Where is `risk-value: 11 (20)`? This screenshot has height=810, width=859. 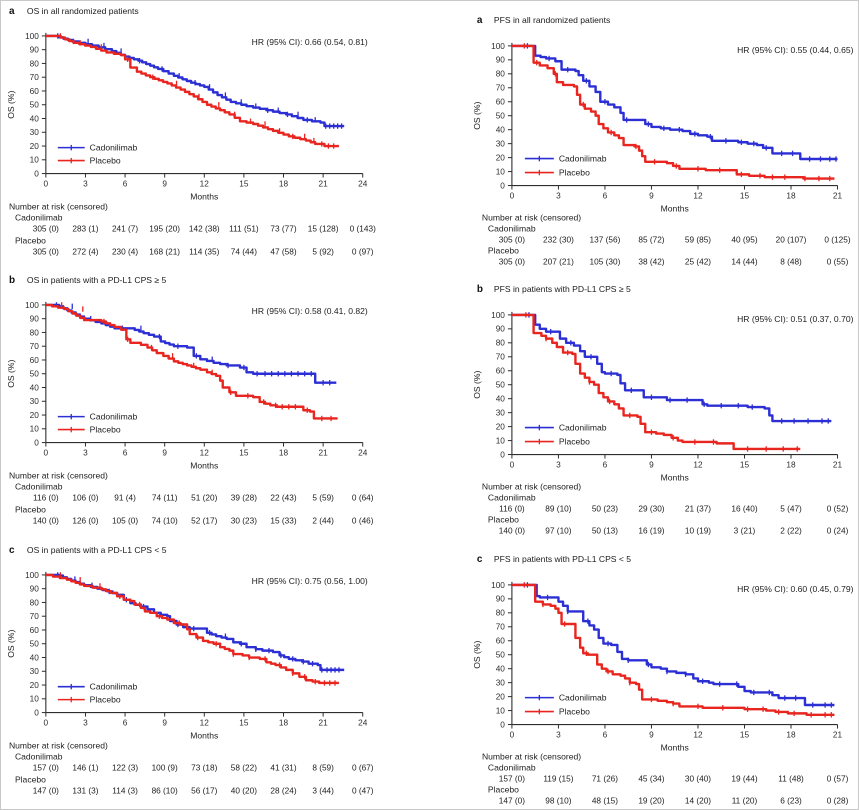 risk-value: 11 (20) is located at coordinates (744, 800).